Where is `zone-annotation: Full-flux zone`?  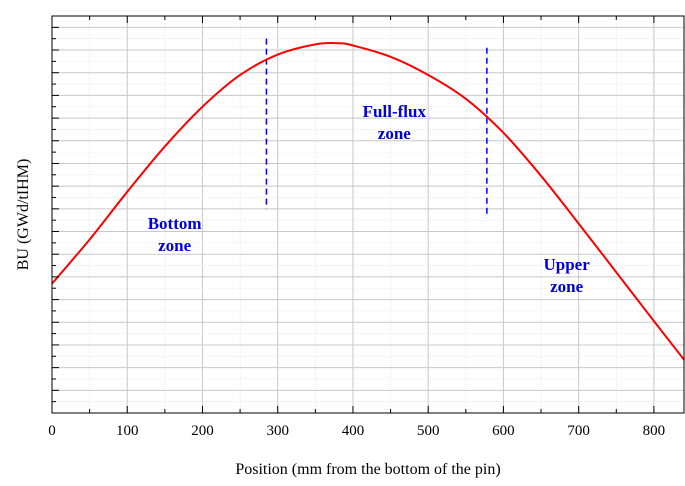 zone-annotation: Full-flux zone is located at coordinates (395, 122).